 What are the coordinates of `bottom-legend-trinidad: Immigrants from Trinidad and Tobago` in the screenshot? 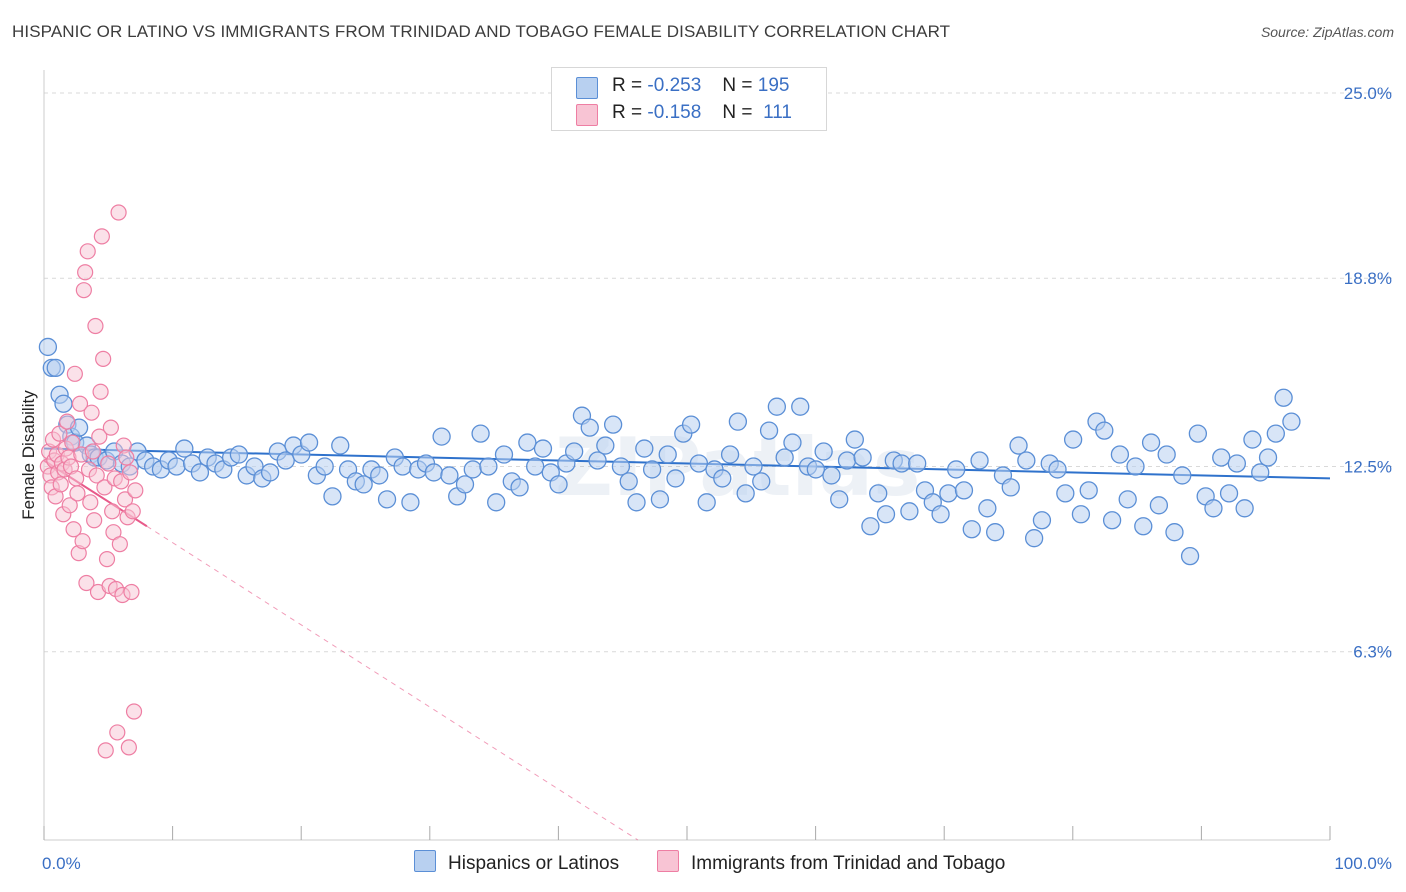 It's located at (831, 862).